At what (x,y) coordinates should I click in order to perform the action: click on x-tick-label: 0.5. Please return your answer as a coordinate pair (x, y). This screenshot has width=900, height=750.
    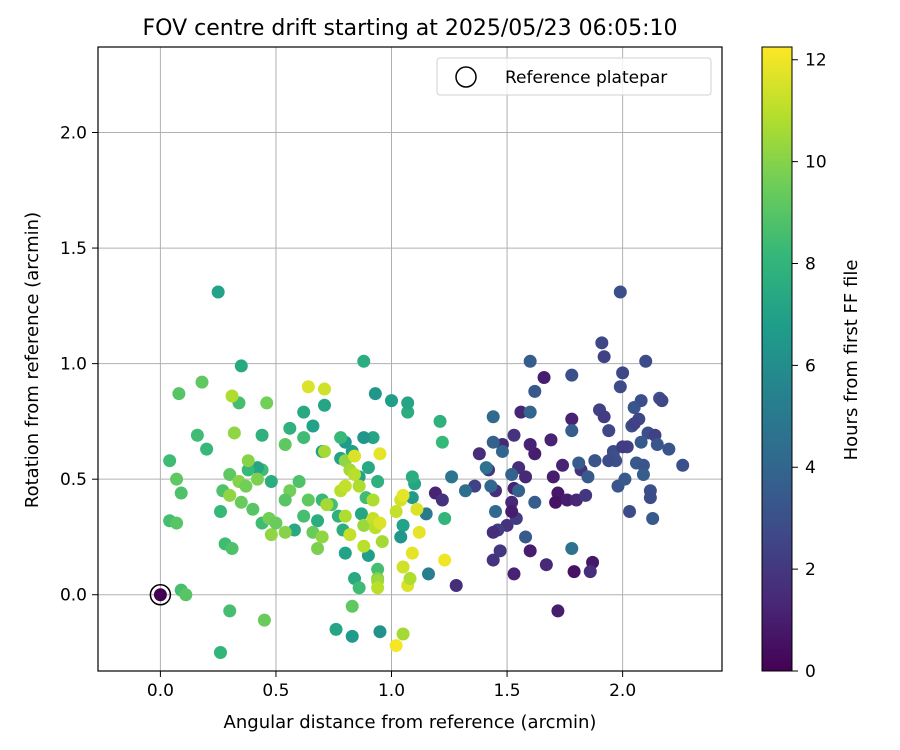
    Looking at the image, I should click on (275, 691).